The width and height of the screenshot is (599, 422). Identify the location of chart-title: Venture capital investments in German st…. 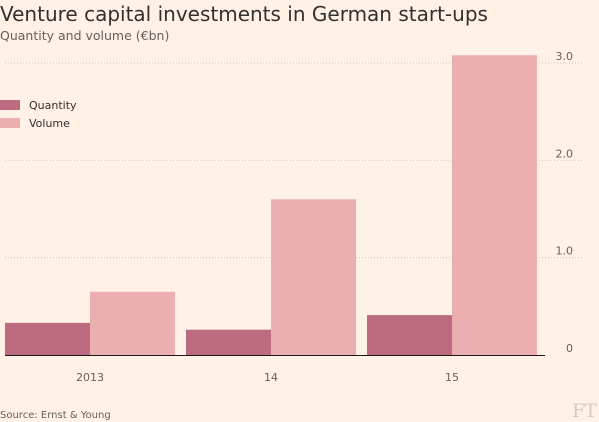
(244, 14).